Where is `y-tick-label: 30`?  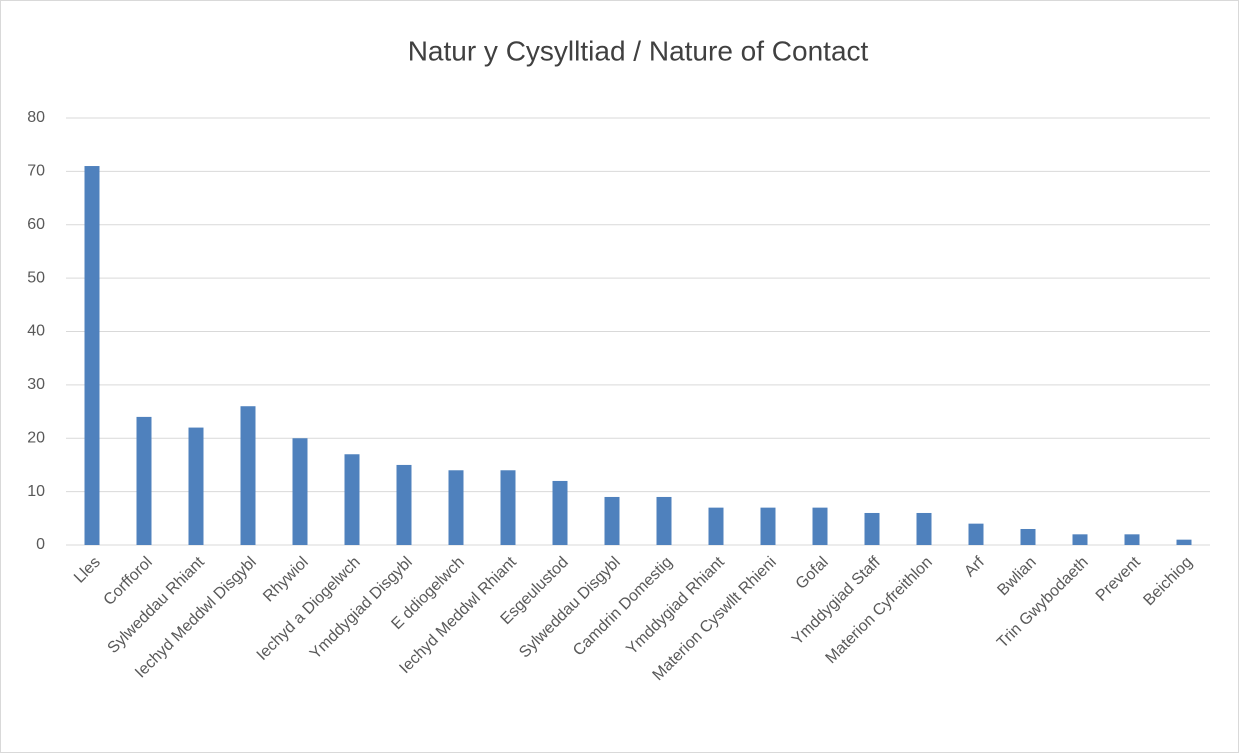 y-tick-label: 30 is located at coordinates (36, 384).